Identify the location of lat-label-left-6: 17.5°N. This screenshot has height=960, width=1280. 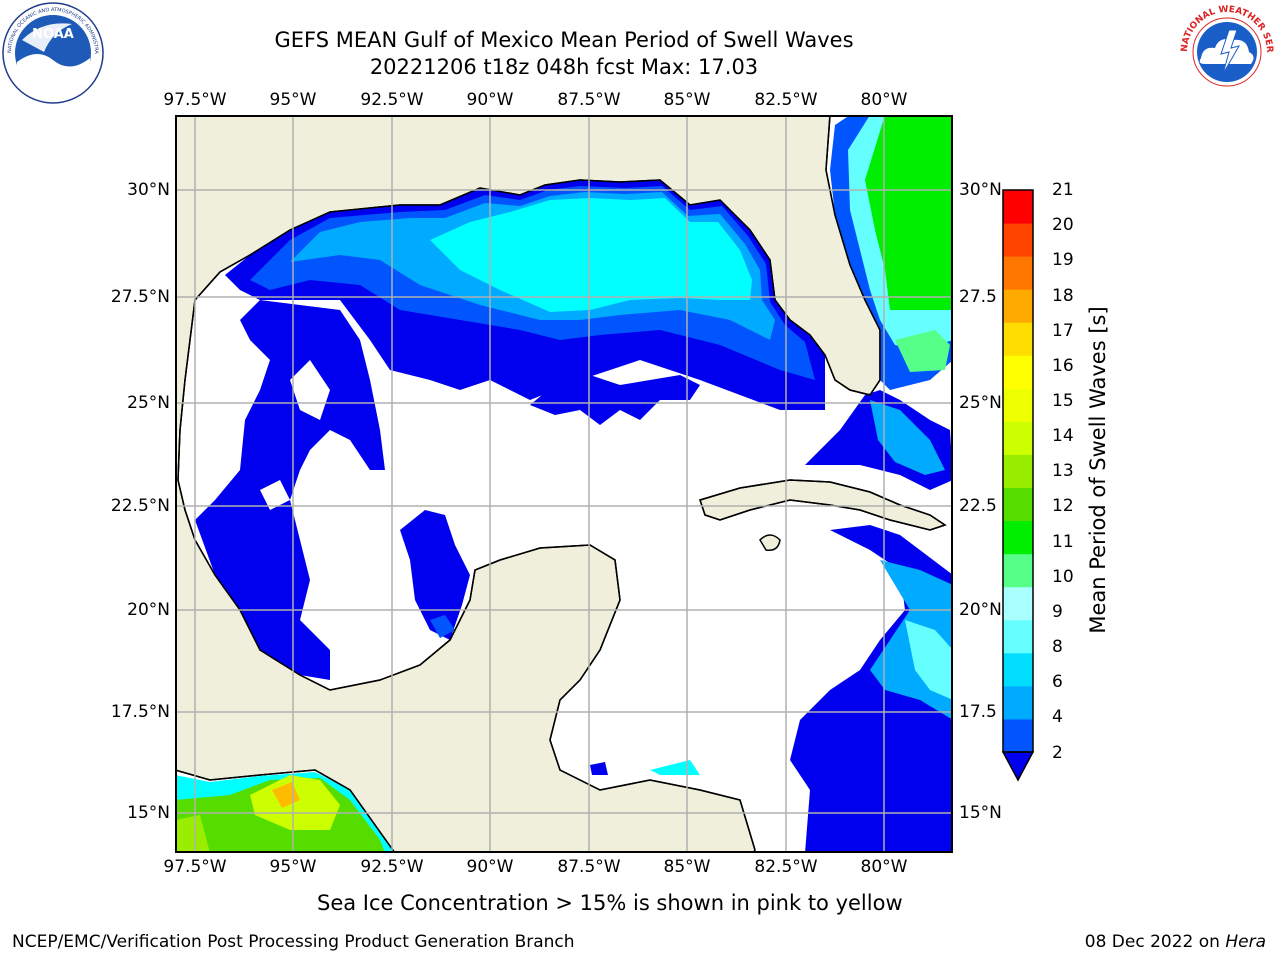
(140, 712).